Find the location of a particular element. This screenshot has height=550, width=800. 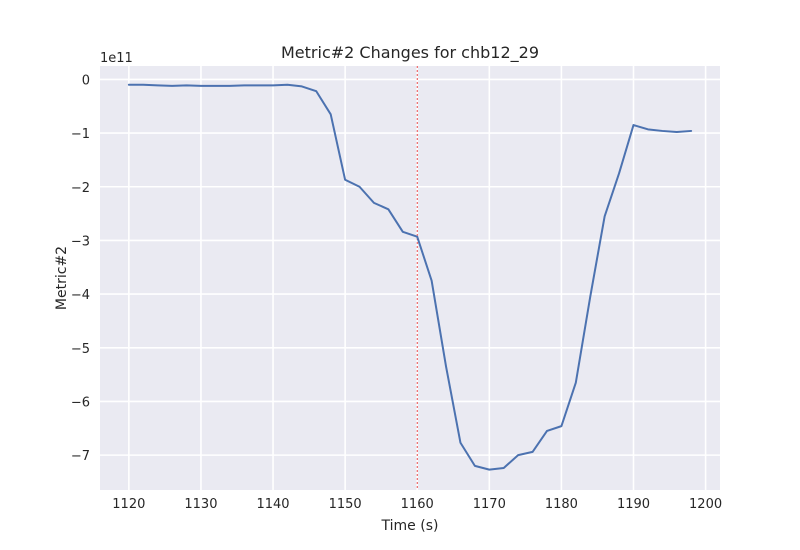

x-ticks: 1120 1130 1140 1150 1160 1170 1180 1190 1200 is located at coordinates (417, 504).